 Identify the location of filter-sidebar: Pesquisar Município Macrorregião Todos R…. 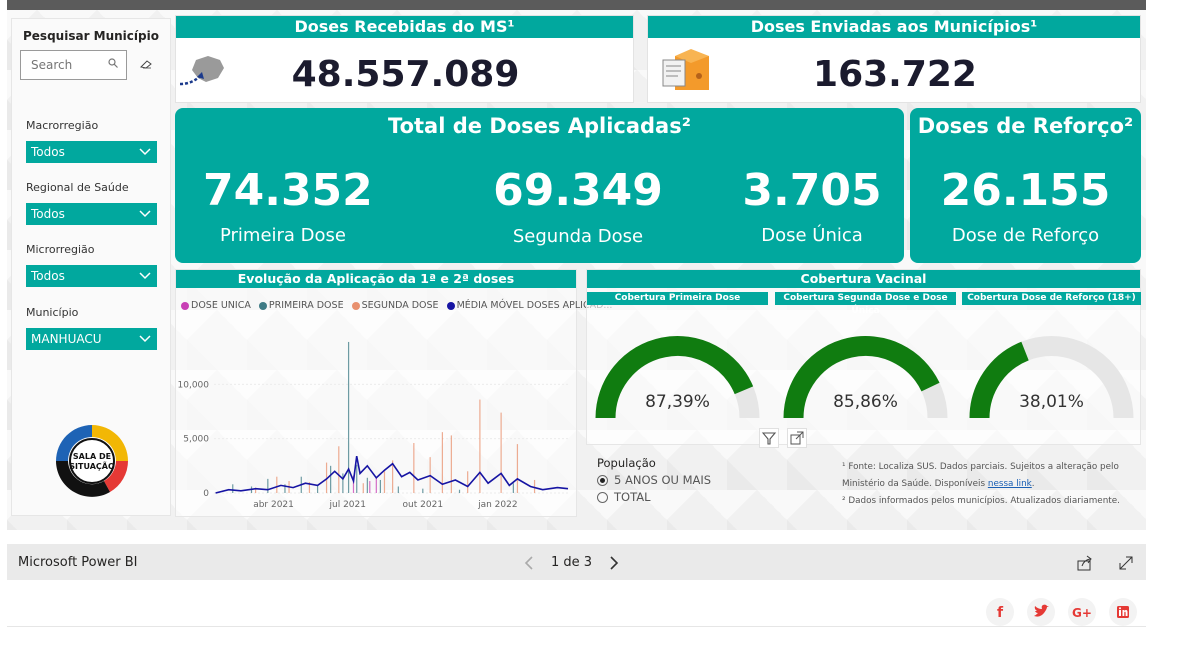
(91, 267).